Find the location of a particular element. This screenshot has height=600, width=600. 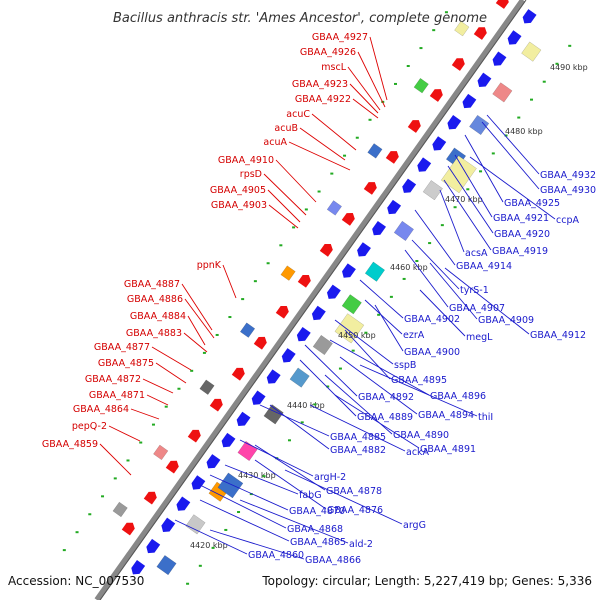

forward-gene-label: pepQ-2 is located at coordinates (89, 426).